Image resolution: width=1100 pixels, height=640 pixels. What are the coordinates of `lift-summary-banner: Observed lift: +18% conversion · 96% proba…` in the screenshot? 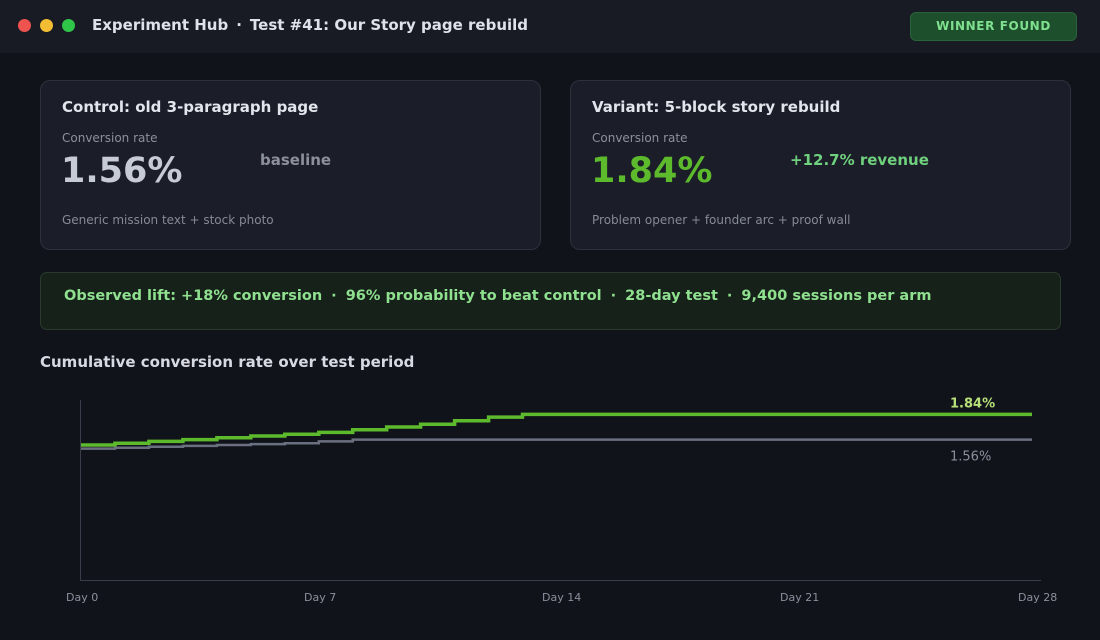 It's located at (550, 301).